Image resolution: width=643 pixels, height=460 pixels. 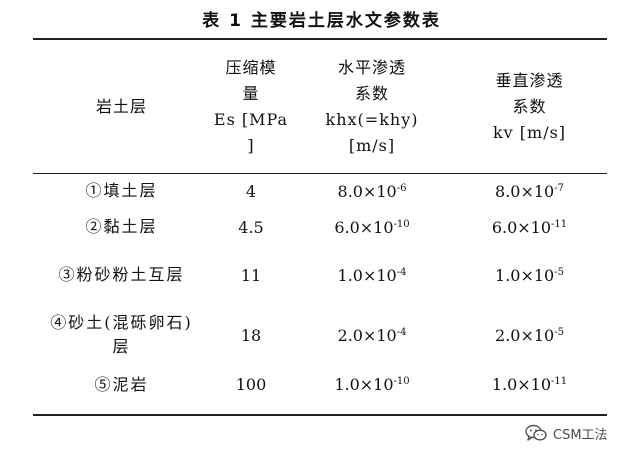 I want to click on header-horizontal-line: 水平渗透, so click(x=371, y=67).